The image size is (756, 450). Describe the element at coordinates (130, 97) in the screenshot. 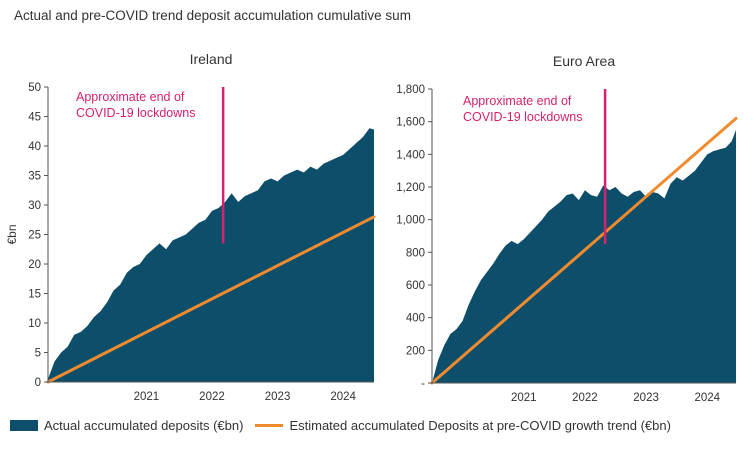

I see `ireland-annotation-line-1: Approximate end of` at that location.